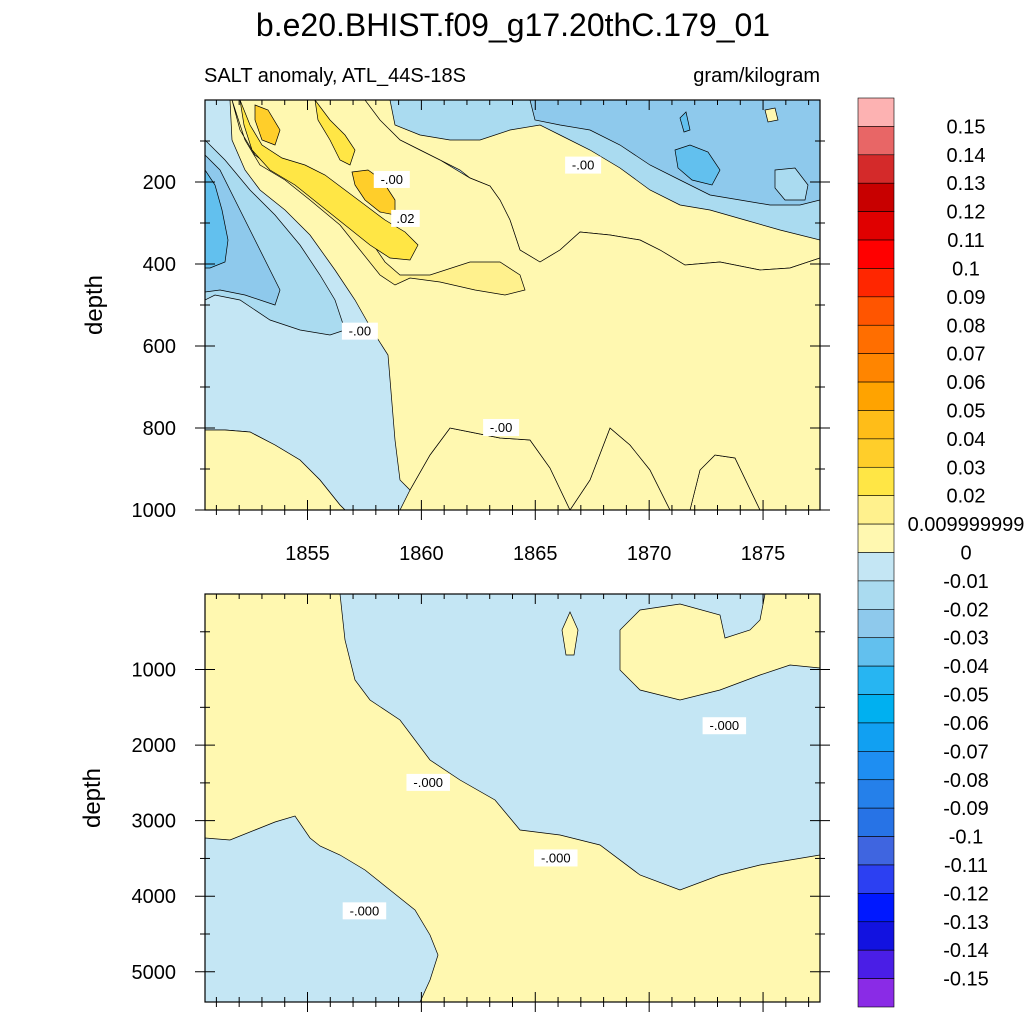 The height and width of the screenshot is (1024, 1024). I want to click on colorbar-label: 0.009999999, so click(966, 525).